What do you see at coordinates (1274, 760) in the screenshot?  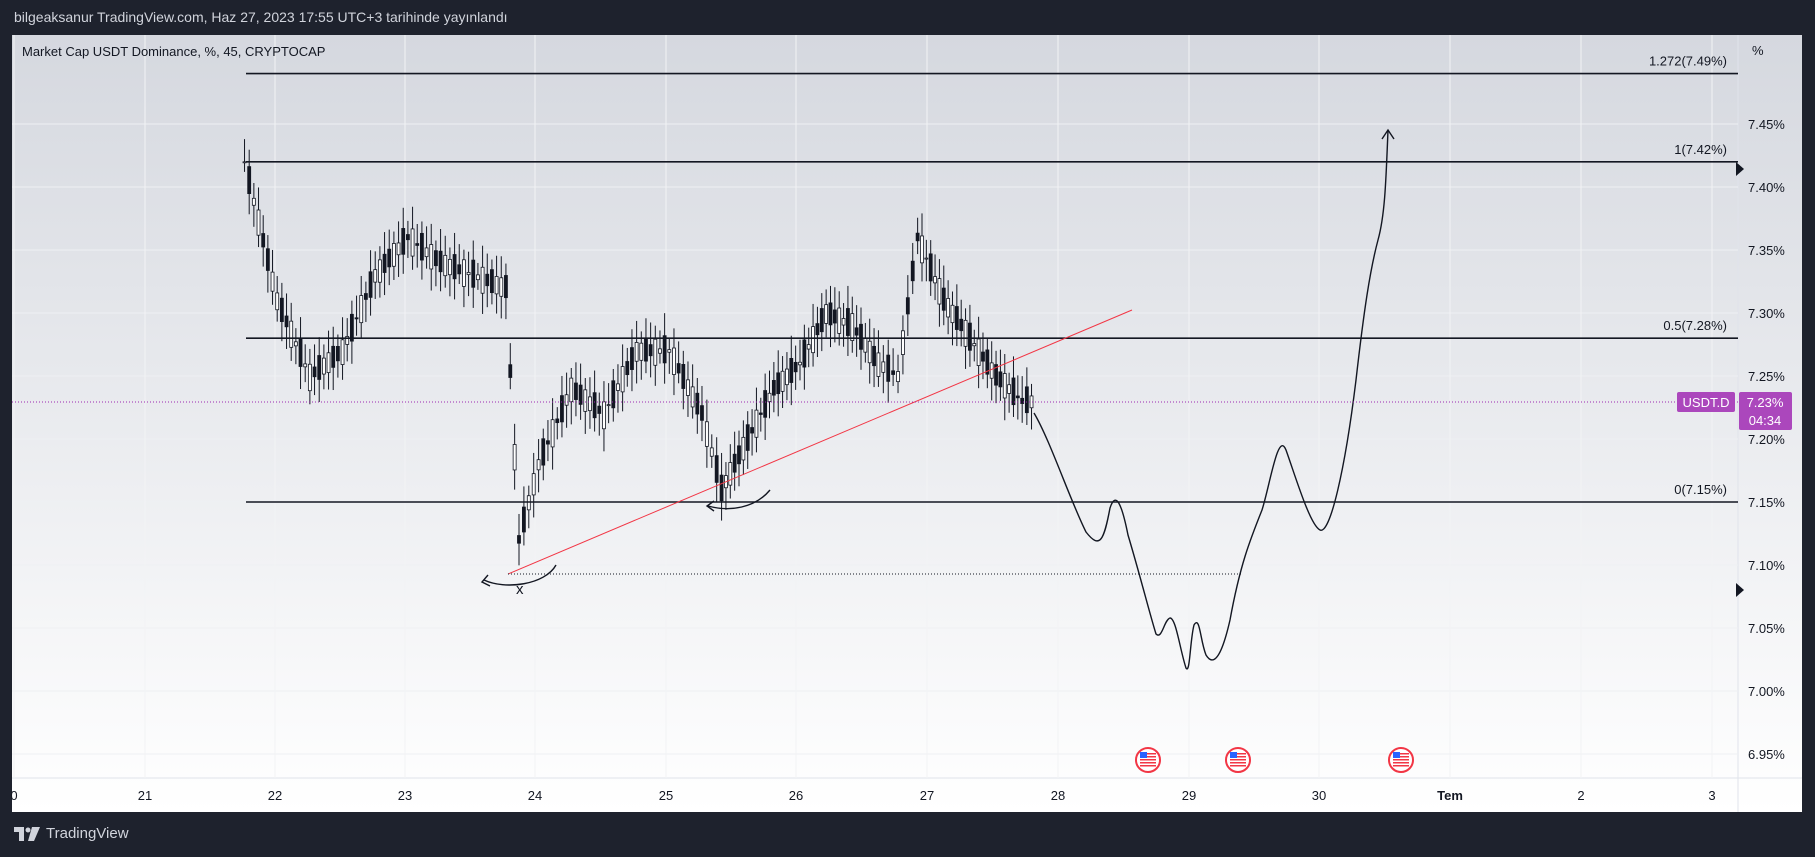 I see `economic-events` at bounding box center [1274, 760].